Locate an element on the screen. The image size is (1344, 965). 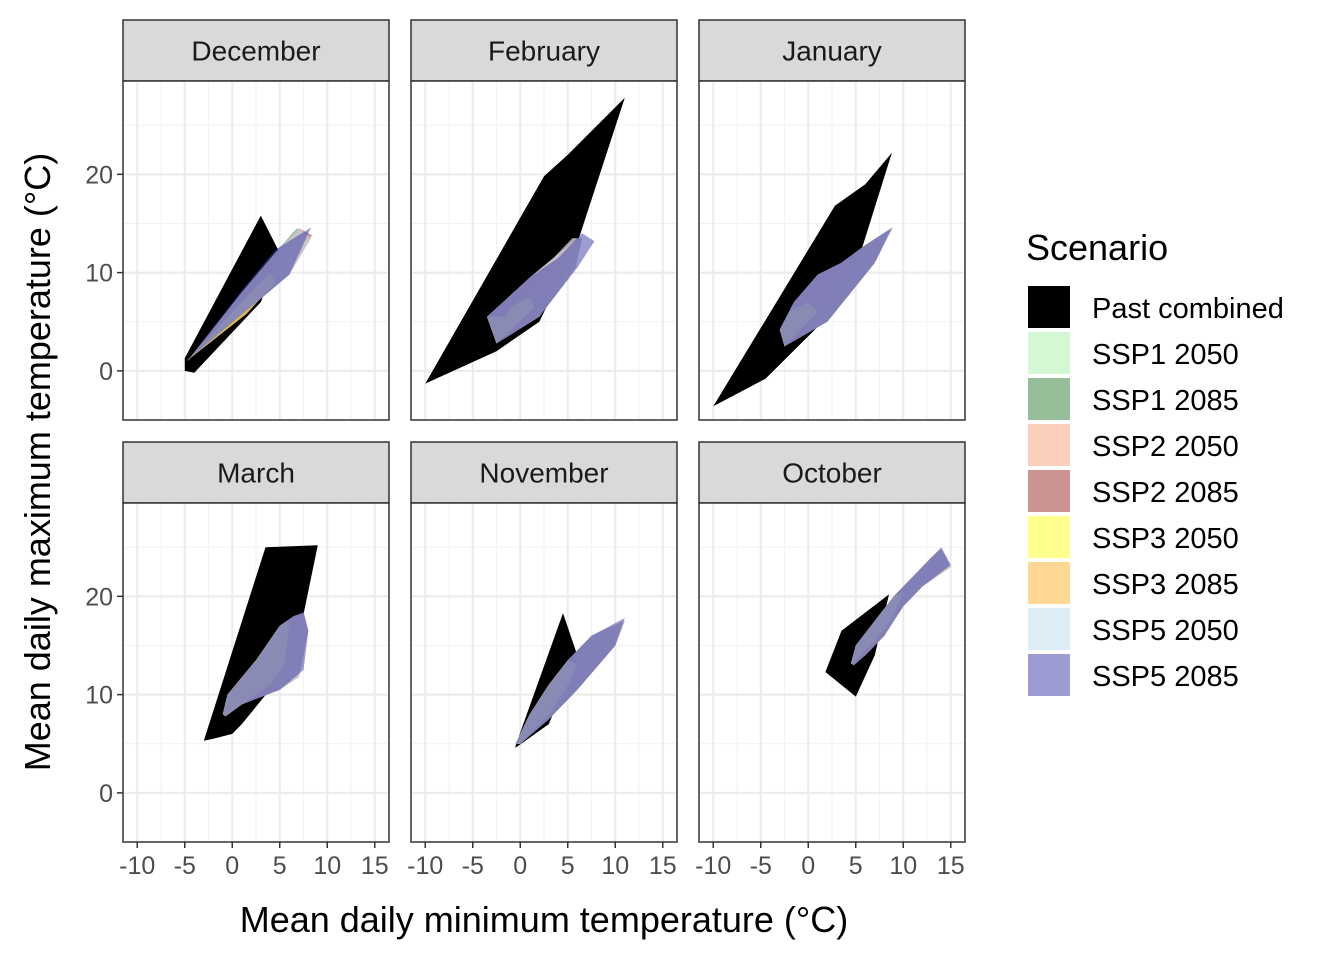
facet-strip-label: December is located at coordinates (255, 51).